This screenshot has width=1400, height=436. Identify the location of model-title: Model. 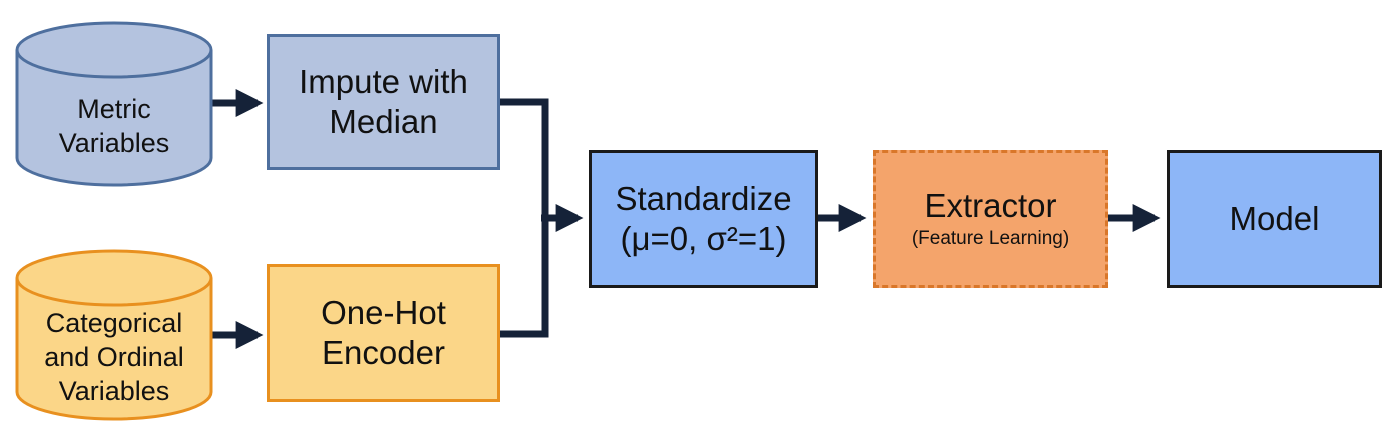
(1274, 218).